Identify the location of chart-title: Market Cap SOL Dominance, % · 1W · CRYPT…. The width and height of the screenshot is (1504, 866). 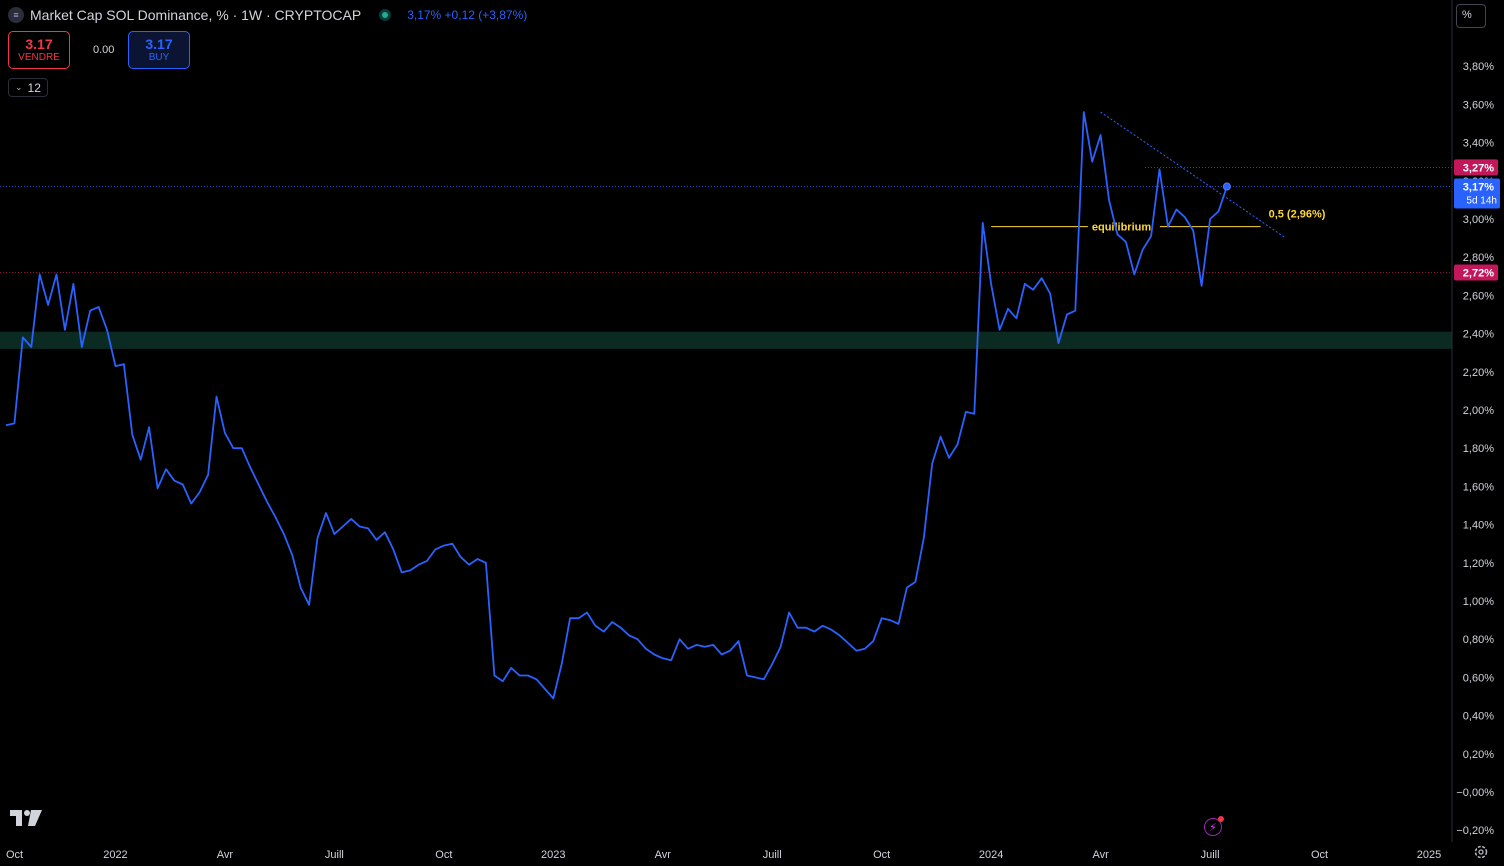
(196, 15).